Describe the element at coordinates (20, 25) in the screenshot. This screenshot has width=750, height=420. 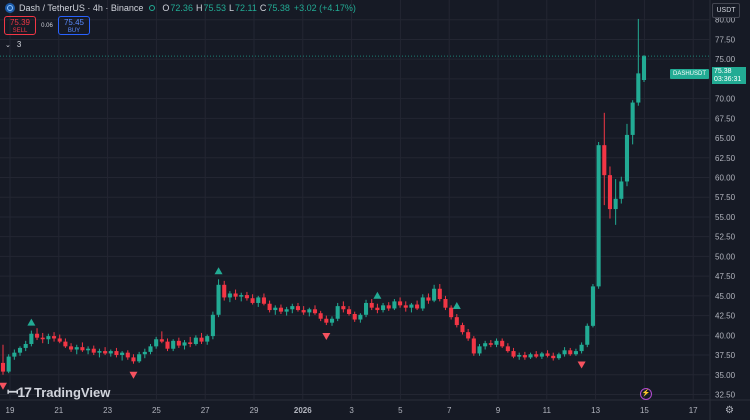
I see `sell-button: 75.39 SELL` at that location.